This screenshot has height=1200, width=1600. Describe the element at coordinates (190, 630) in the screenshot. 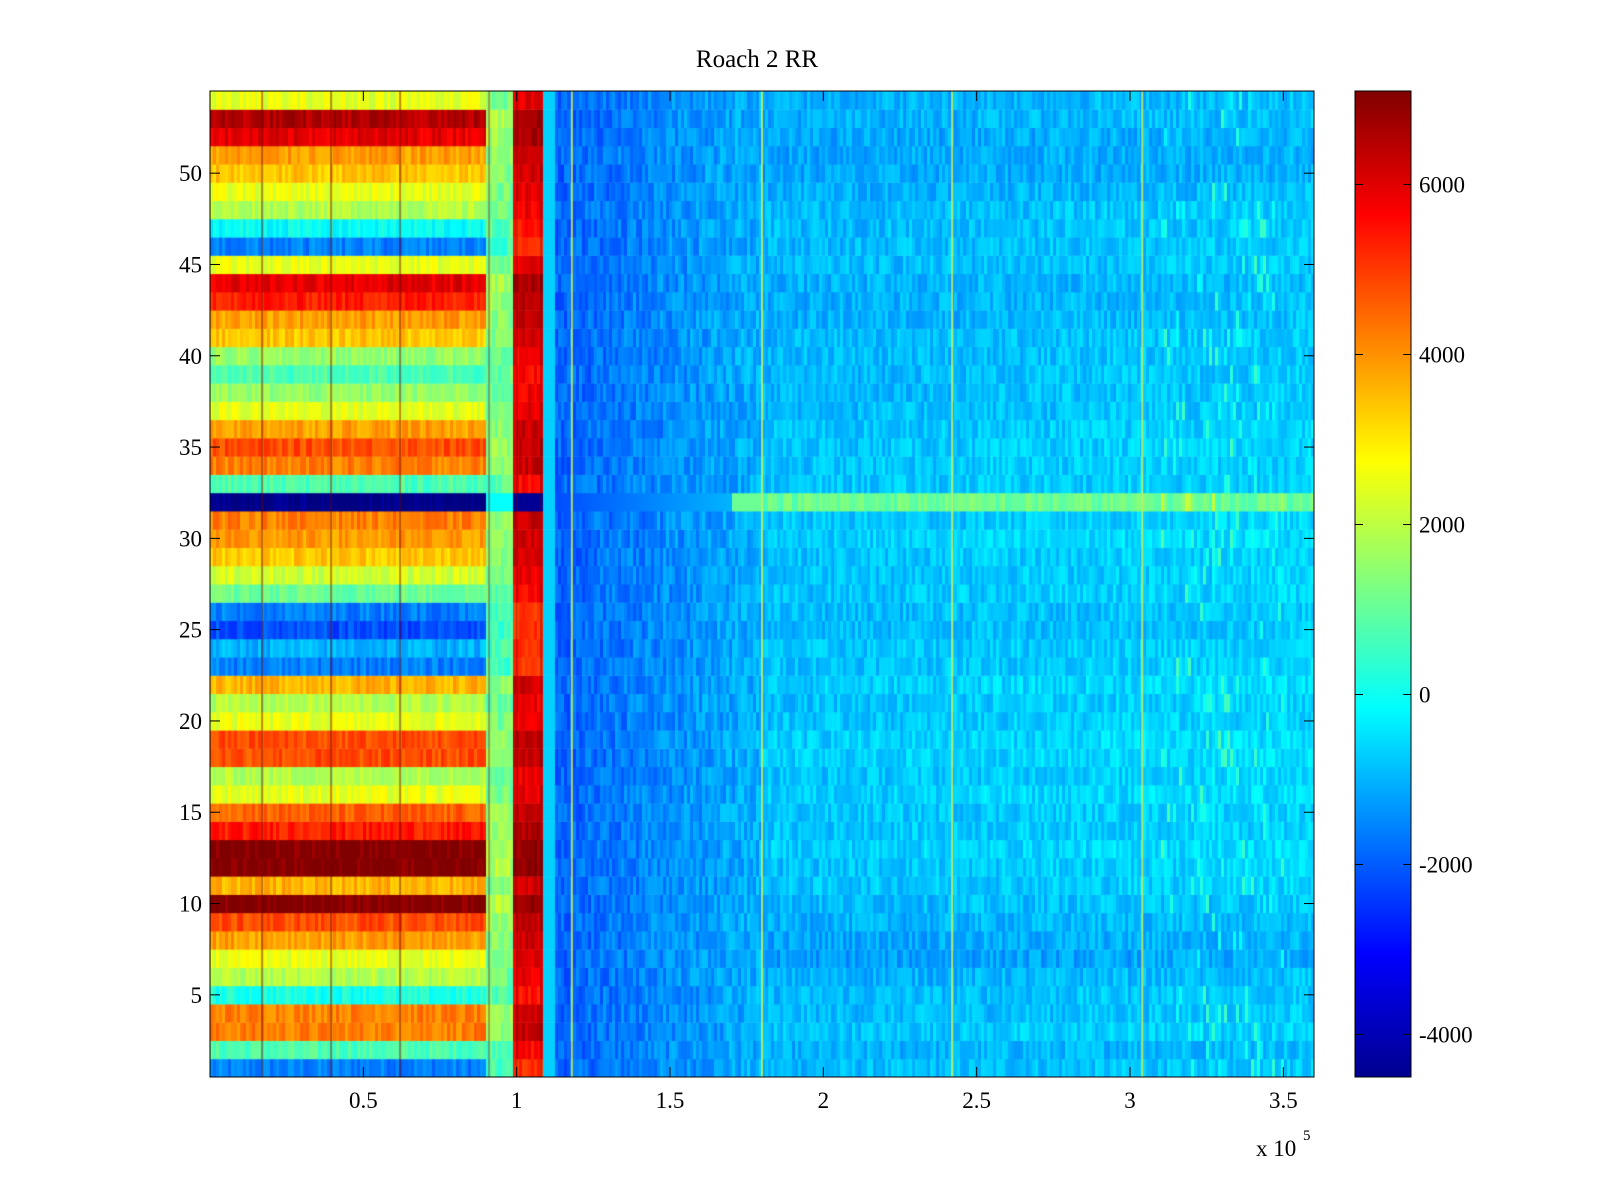

I see `y-tick-label: 25` at that location.